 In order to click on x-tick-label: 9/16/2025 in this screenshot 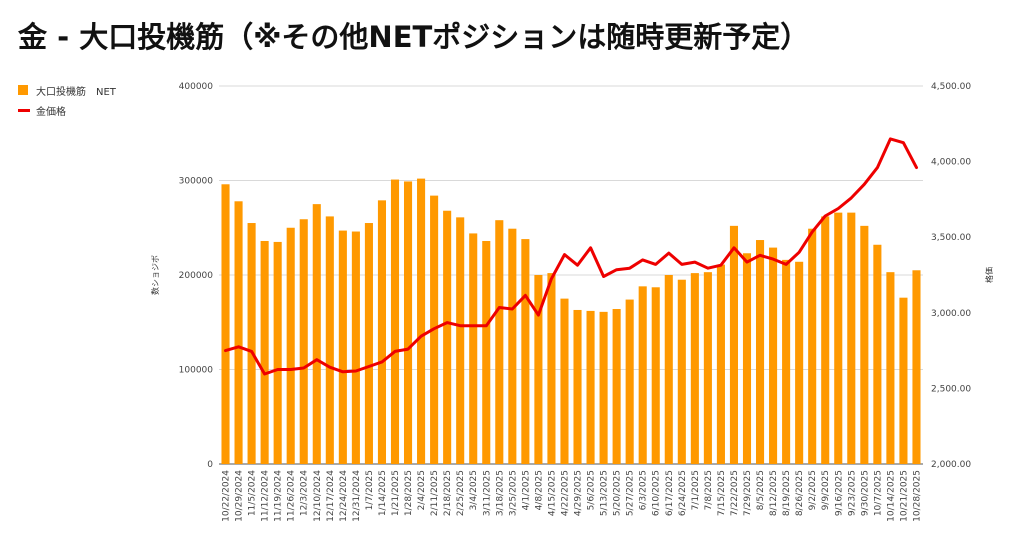, I will do `click(839, 493)`.